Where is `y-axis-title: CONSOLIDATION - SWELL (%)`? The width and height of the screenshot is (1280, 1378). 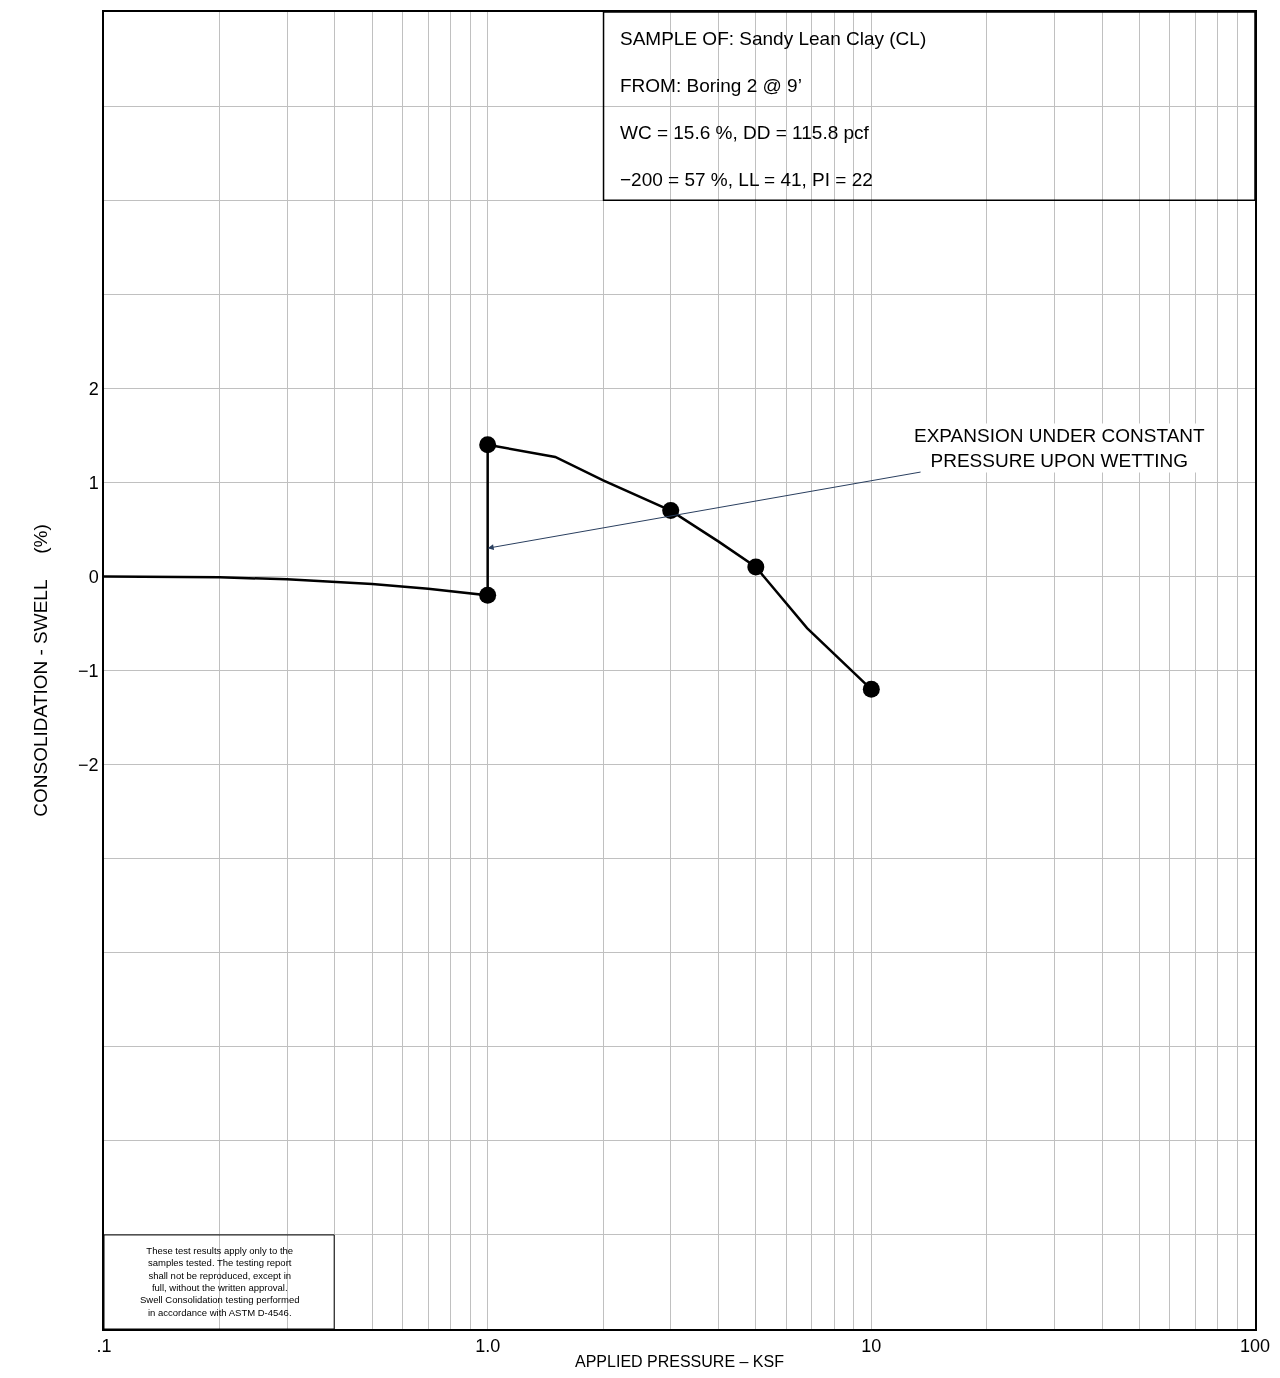
y-axis-title: CONSOLIDATION - SWELL (%) is located at coordinates (41, 670).